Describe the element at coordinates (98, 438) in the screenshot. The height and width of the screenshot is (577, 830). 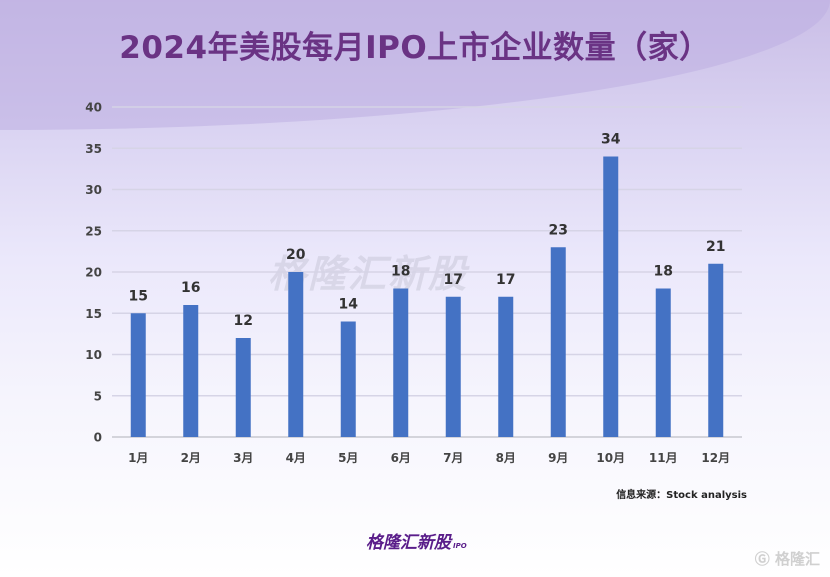
I see `y-tick-label: 0` at that location.